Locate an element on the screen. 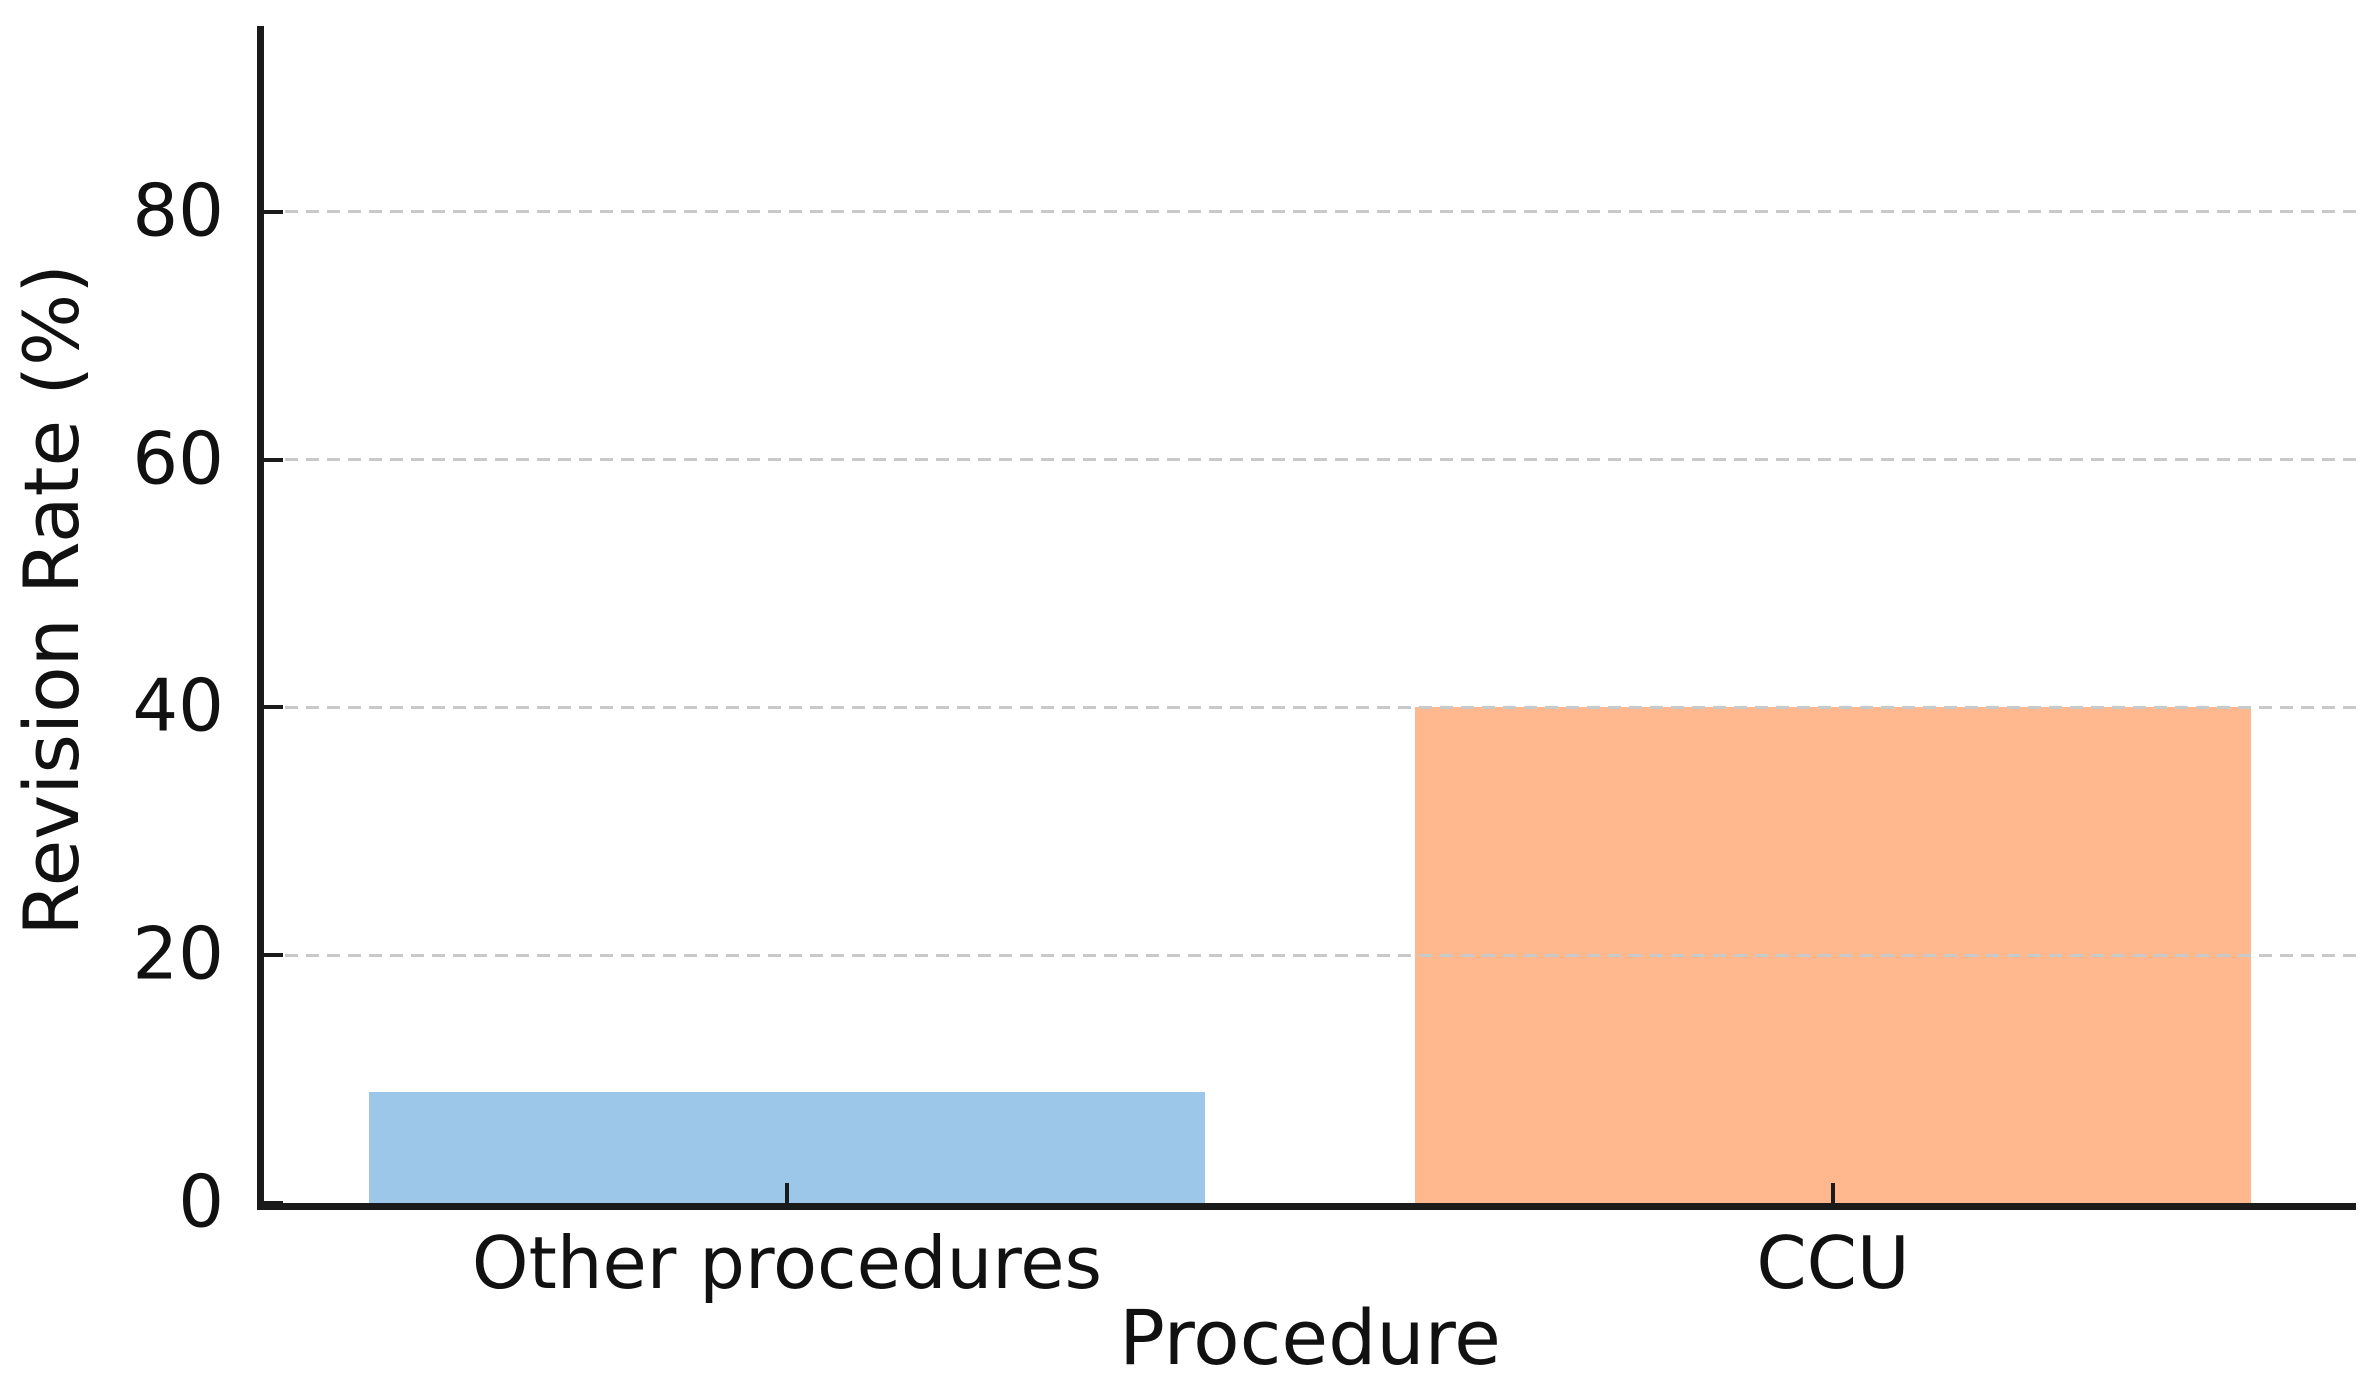 Image resolution: width=2377 pixels, height=1383 pixels. y-tick-label-40: 40 is located at coordinates (178, 705).